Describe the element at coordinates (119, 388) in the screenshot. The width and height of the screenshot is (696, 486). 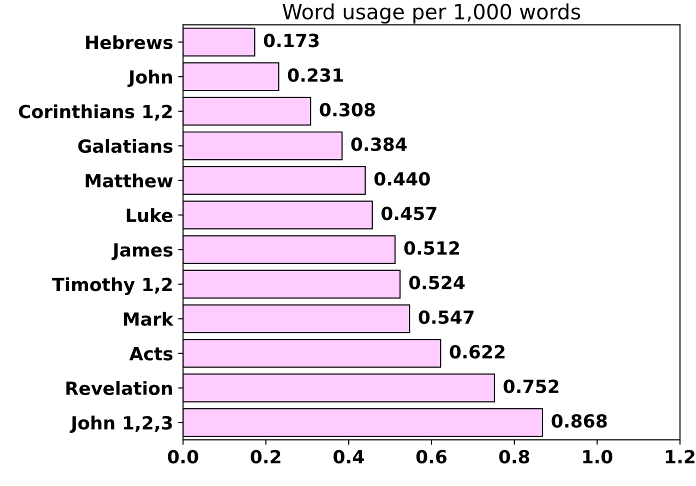
I see `y-tick-label: Revelation` at that location.